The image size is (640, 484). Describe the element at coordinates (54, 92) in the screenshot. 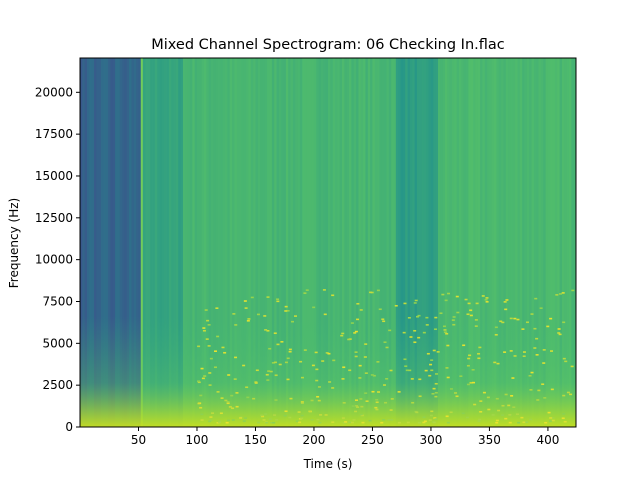

I see `y-tick-label: 20000` at that location.